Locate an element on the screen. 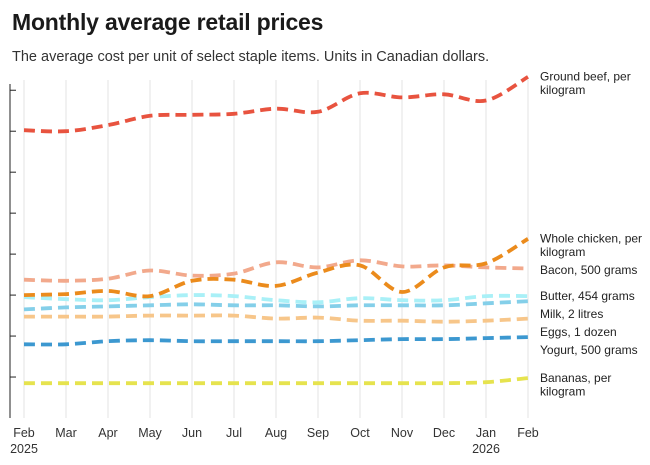 Image resolution: width=650 pixels, height=465 pixels. series-label-whole-chicken-per-kilogram: Whole chicken, per kilogram is located at coordinates (591, 246).